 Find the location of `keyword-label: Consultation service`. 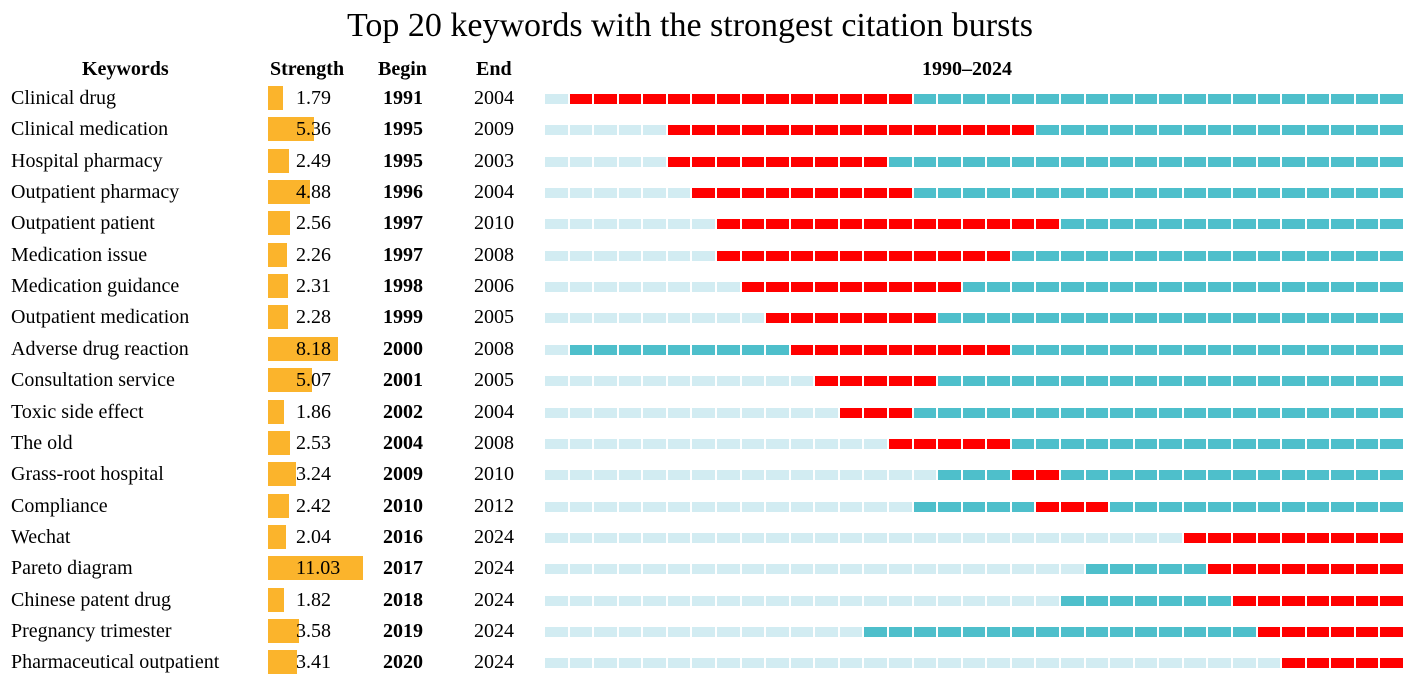

keyword-label: Consultation service is located at coordinates (93, 380).